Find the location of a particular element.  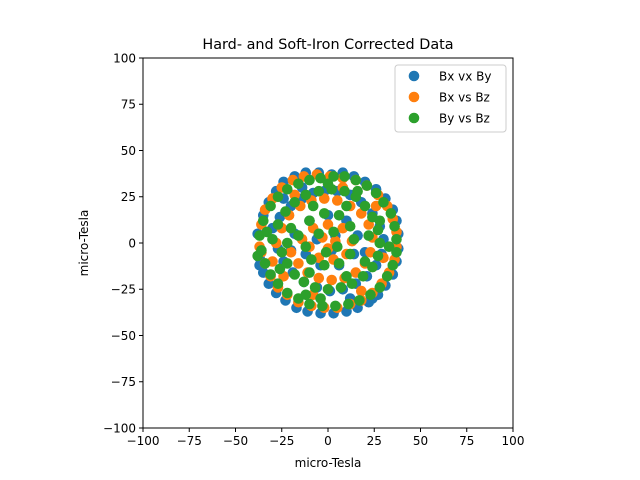

x-tick-label: 25 is located at coordinates (374, 441).